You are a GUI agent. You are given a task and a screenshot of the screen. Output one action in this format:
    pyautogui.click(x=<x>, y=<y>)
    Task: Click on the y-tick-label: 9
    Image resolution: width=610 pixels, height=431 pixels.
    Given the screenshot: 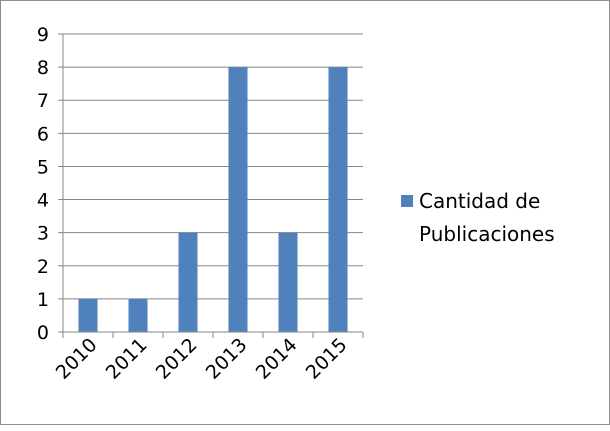 What is the action you would take?
    pyautogui.click(x=43, y=35)
    